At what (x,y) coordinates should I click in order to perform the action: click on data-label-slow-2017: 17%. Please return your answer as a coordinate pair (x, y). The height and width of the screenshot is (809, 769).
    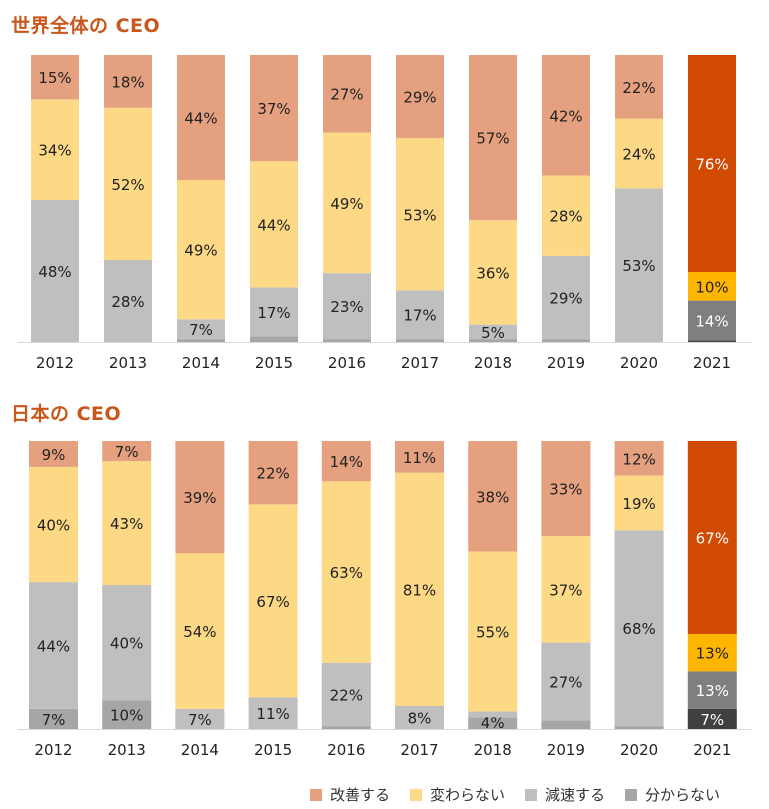
    Looking at the image, I should click on (419, 316).